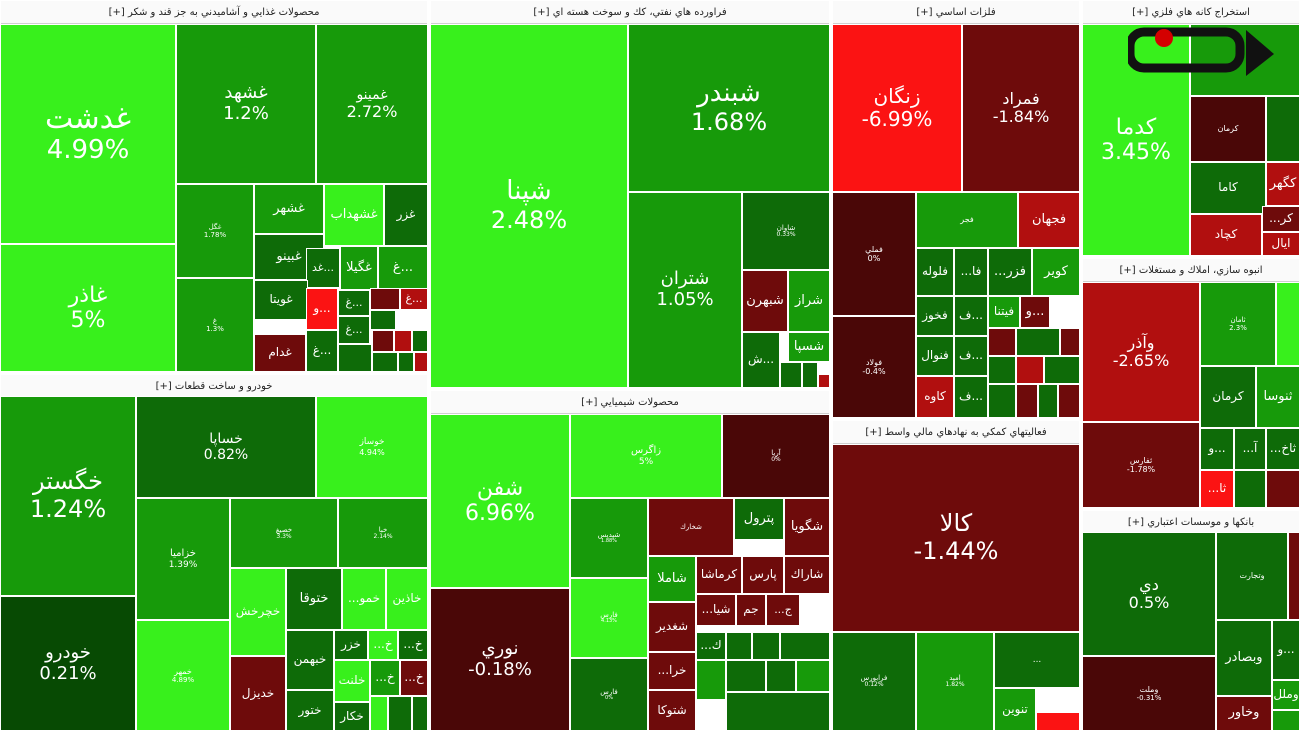 The image size is (1300, 731). What do you see at coordinates (763, 575) in the screenshot?
I see `treemap-tile: پارس` at bounding box center [763, 575].